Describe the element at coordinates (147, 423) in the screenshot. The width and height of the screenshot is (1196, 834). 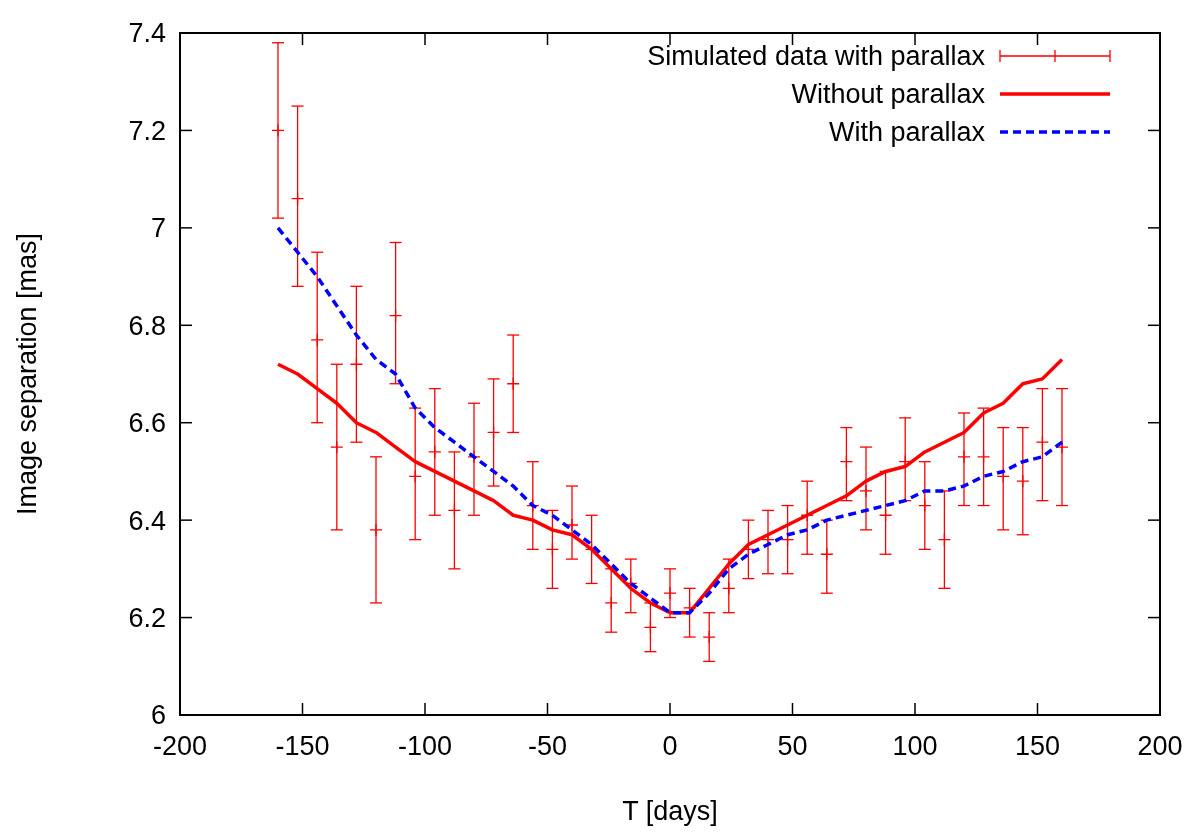
I see `y-tick-label: 6.6` at that location.